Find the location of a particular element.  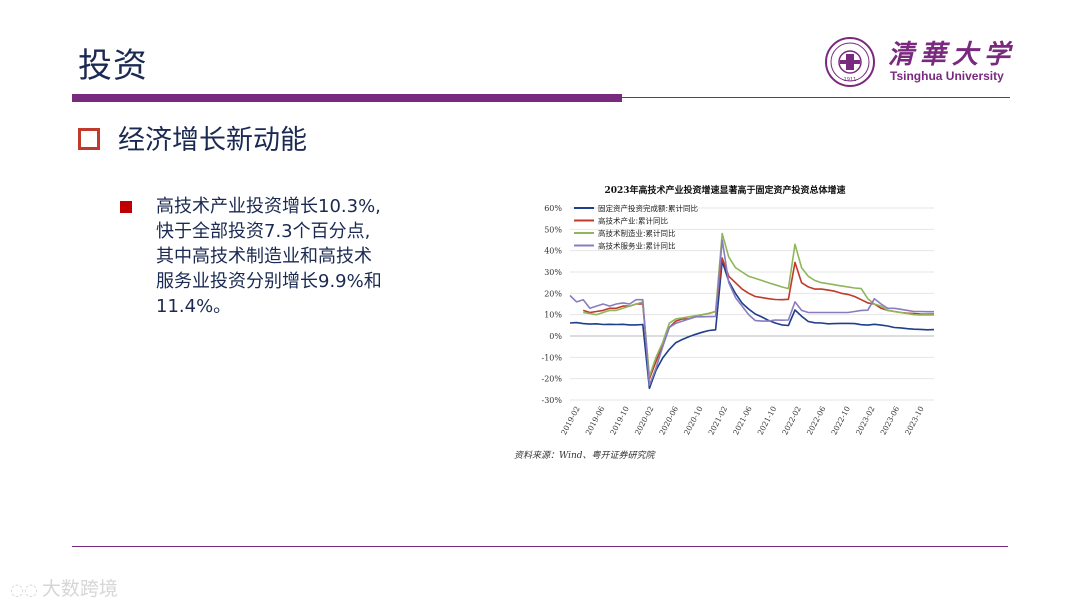

chart-title: 2023年高技术产业投资增速显著高于固定资产投资总体增速 is located at coordinates (724, 190).